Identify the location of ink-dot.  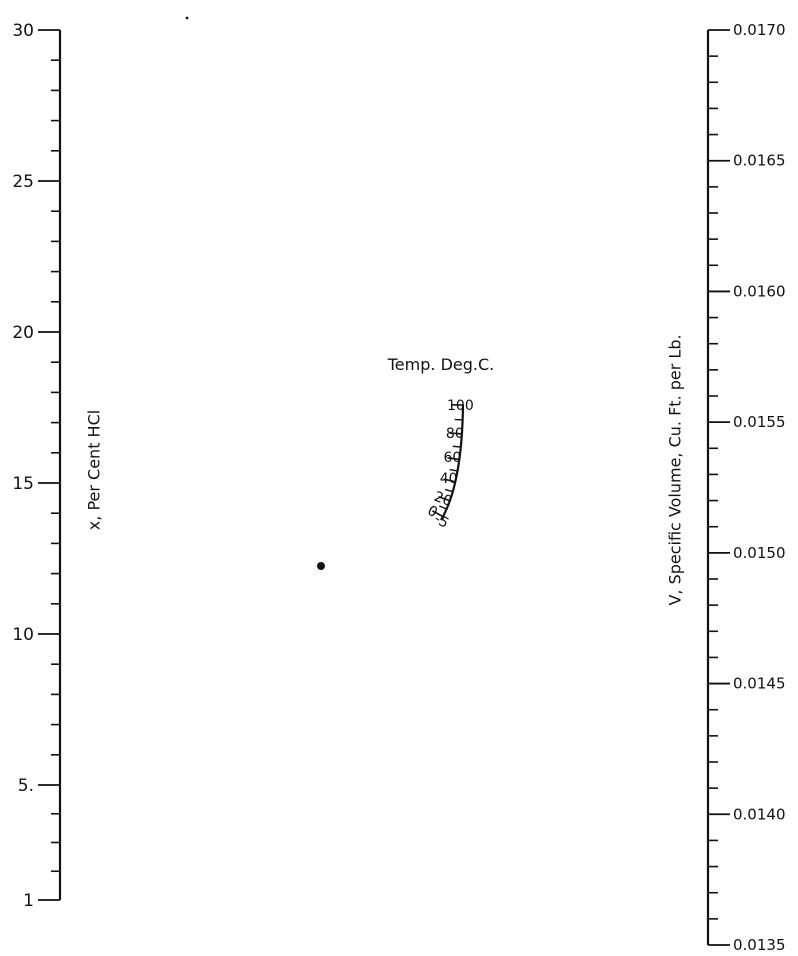
(321, 566).